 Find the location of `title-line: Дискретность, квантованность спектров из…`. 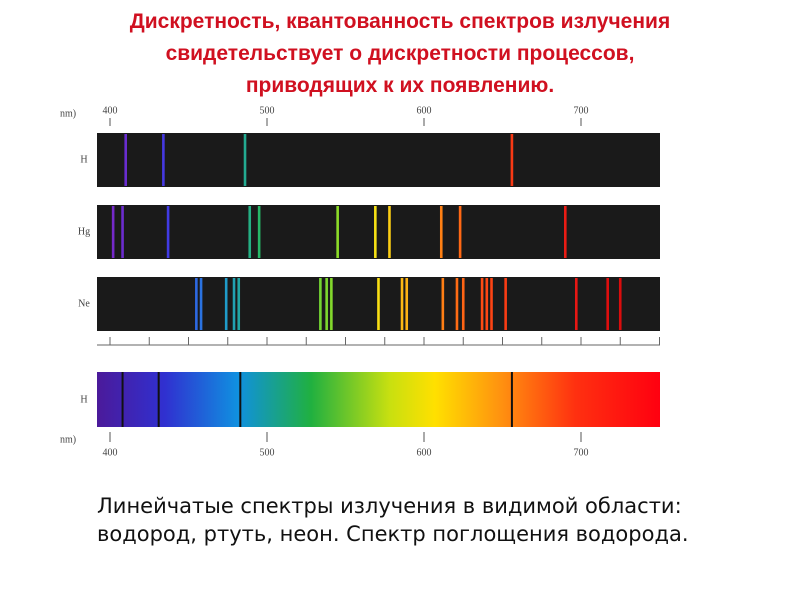

title-line: Дискретность, квантованность спектров из… is located at coordinates (400, 21).